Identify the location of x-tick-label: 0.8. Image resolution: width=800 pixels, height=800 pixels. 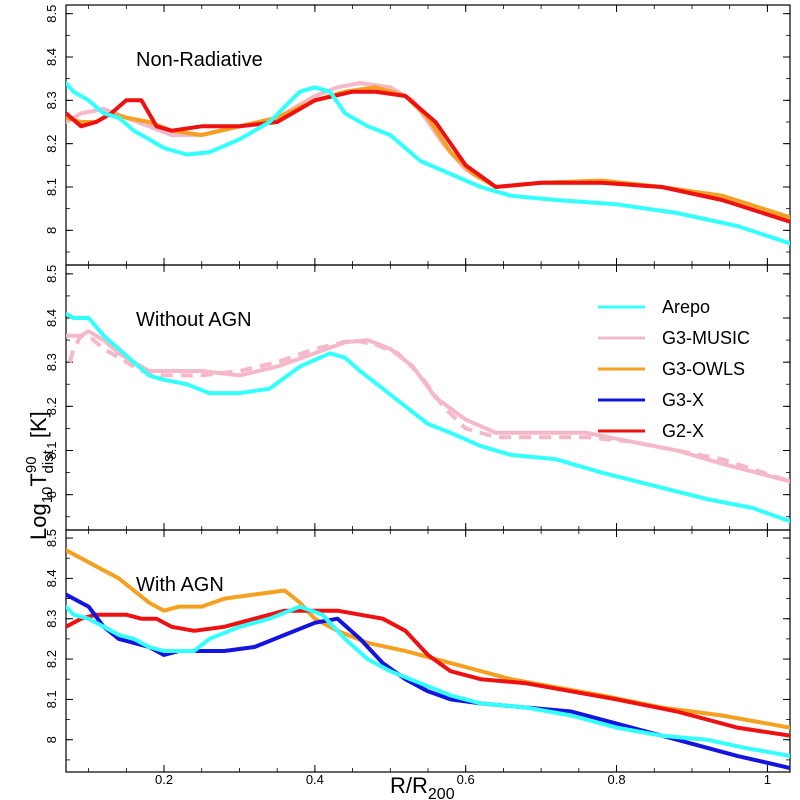
(617, 779).